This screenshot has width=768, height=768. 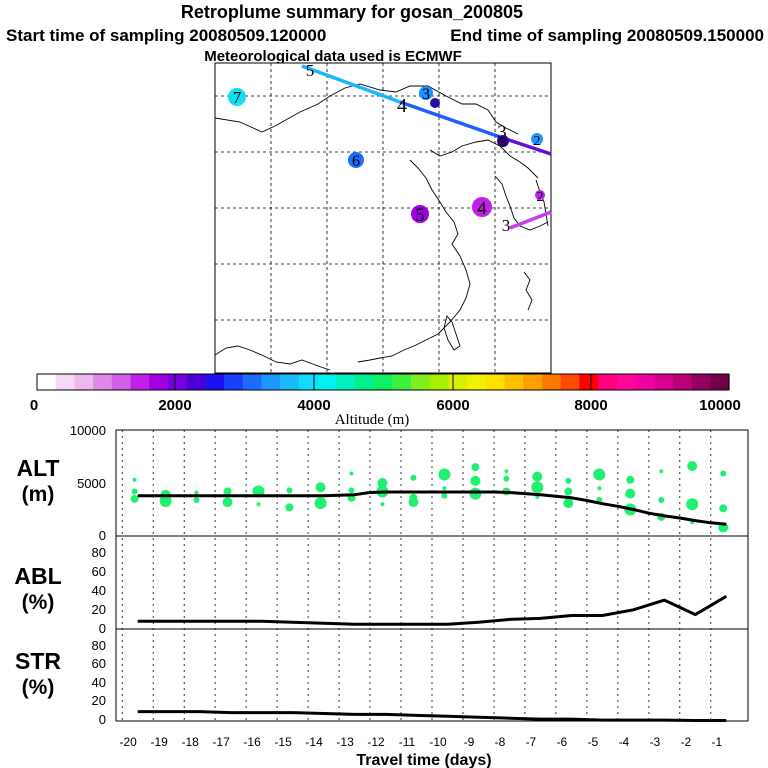 What do you see at coordinates (99, 571) in the screenshot?
I see `abl-y-tick: 60` at bounding box center [99, 571].